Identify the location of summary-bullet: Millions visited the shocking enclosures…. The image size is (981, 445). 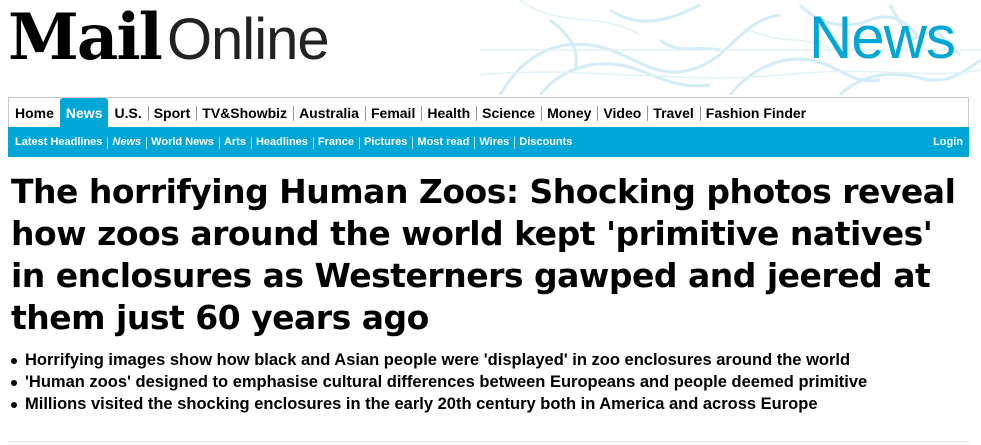
(493, 405).